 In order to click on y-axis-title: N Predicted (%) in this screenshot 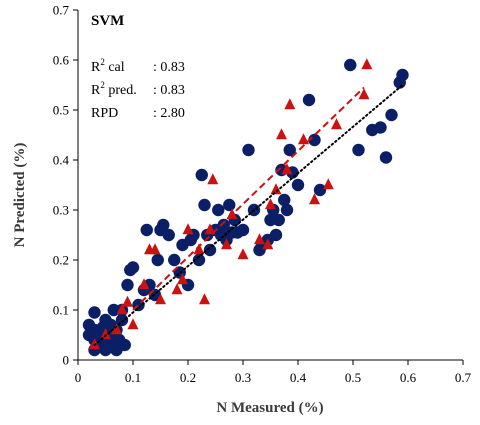, I will do `click(20, 195)`.